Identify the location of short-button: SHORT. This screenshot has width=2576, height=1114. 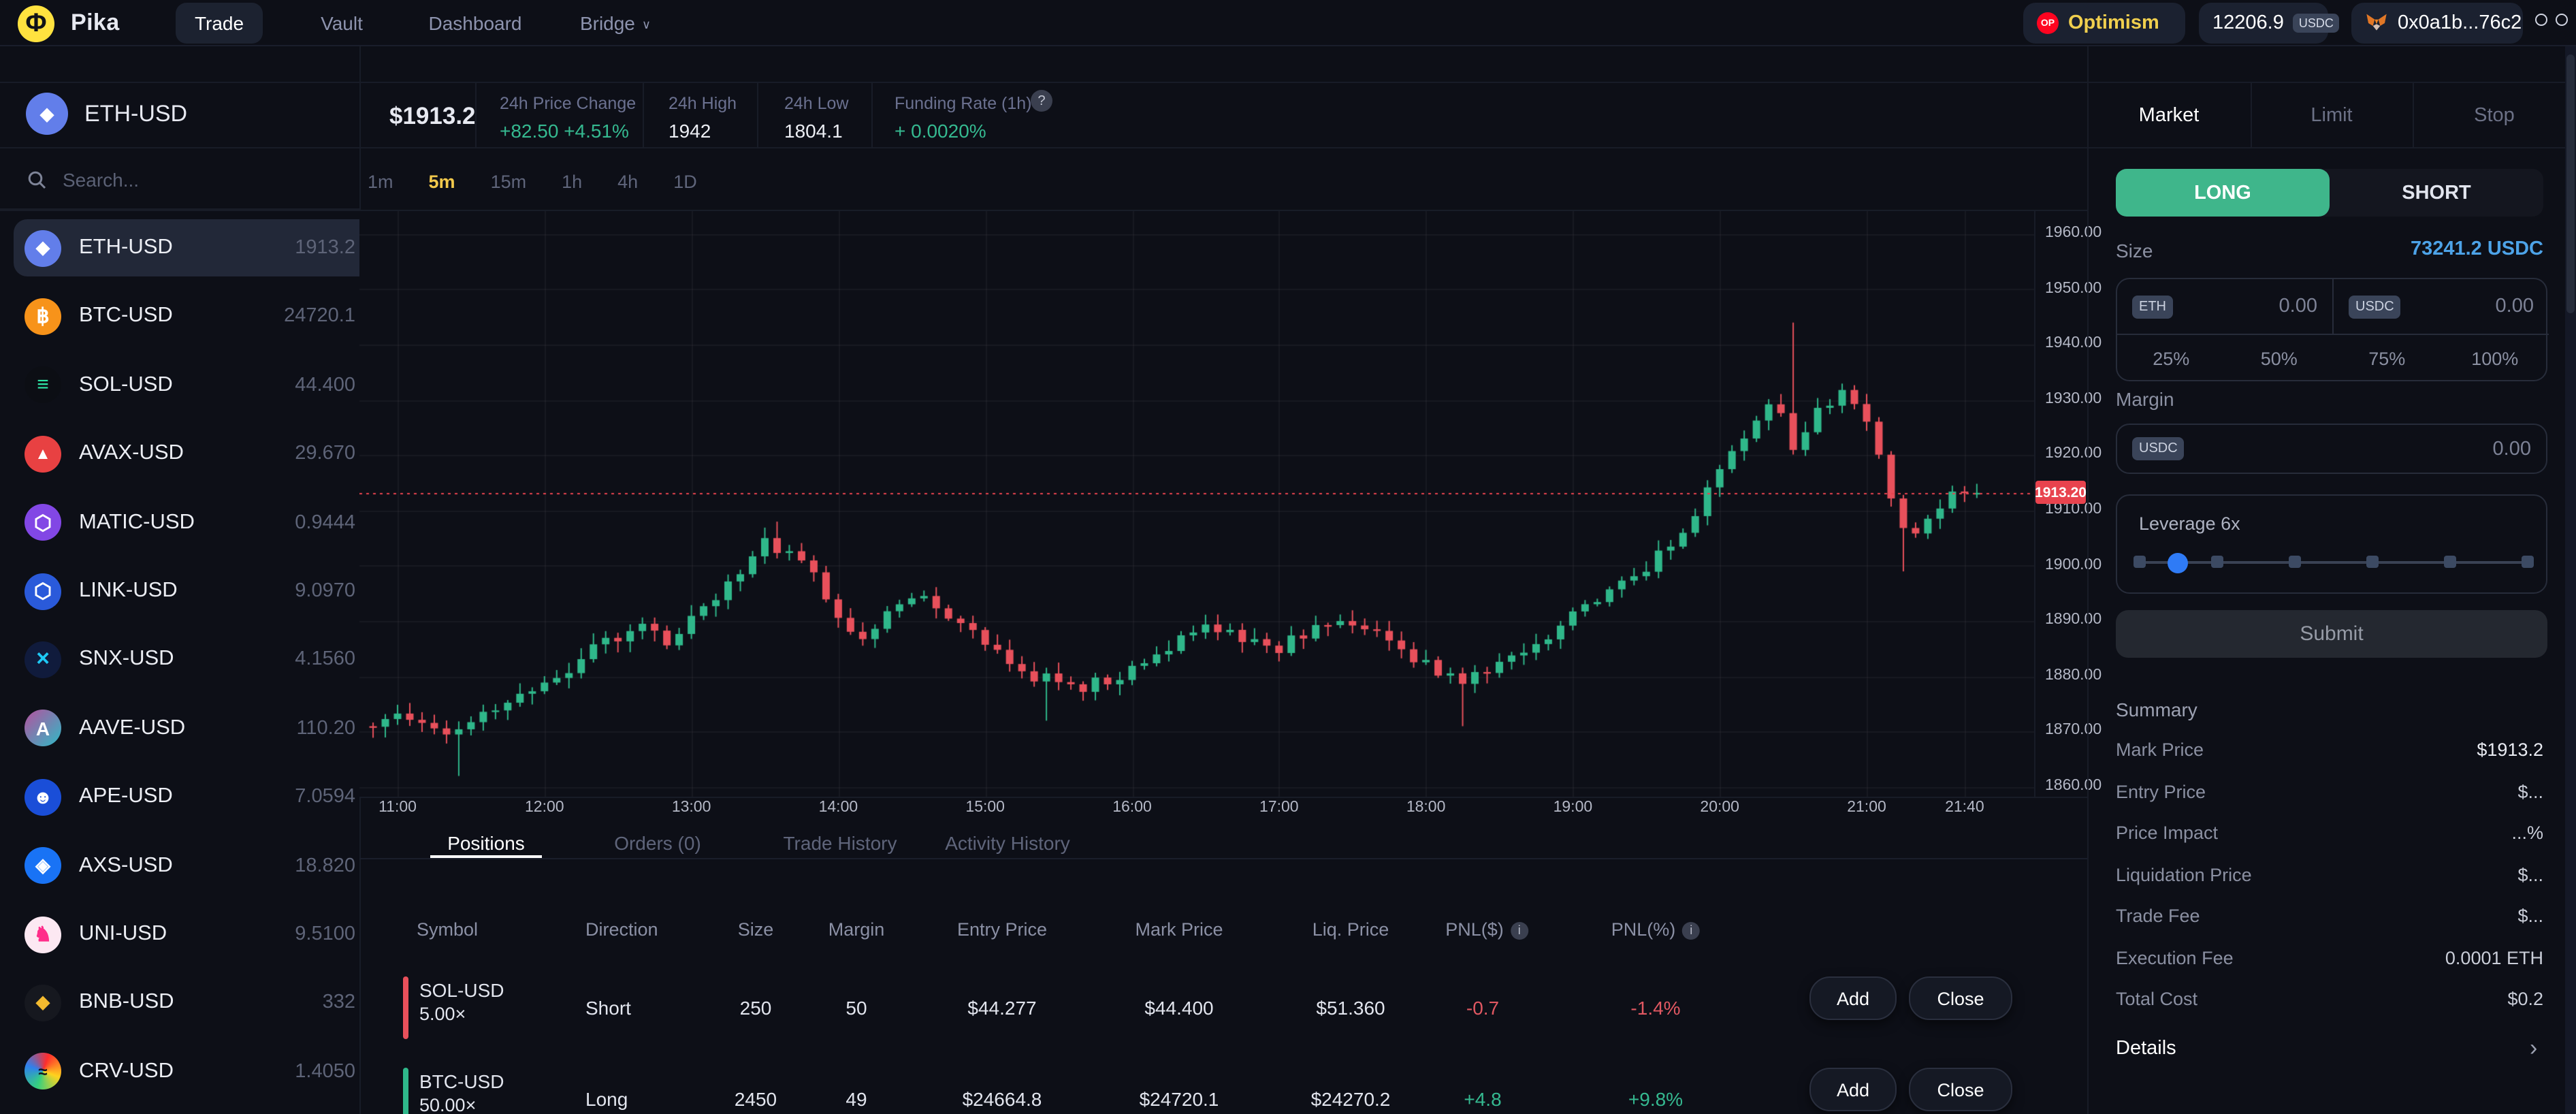
(2436, 193).